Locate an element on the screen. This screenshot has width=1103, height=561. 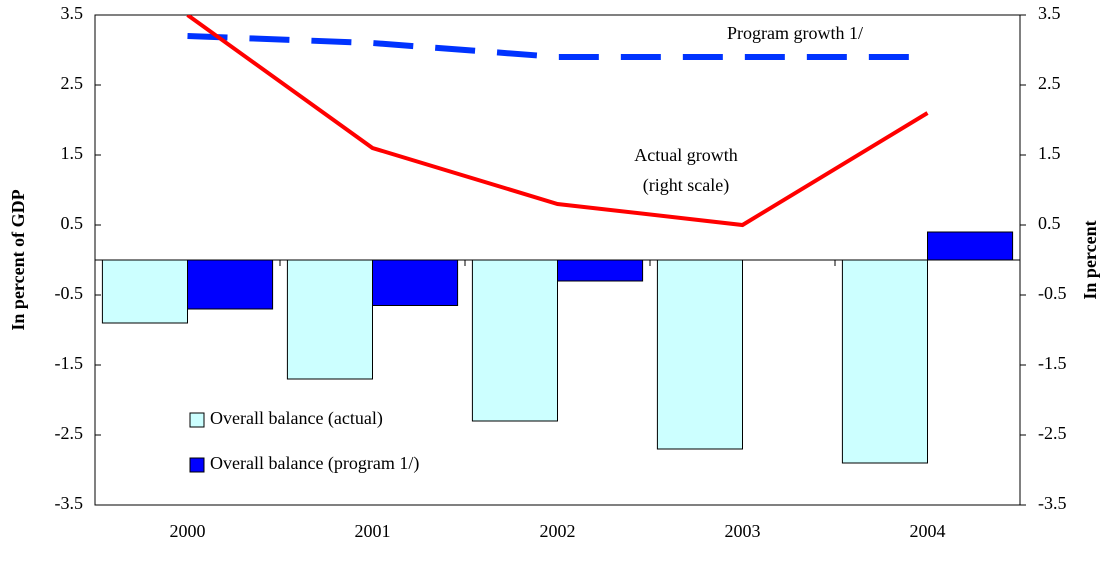
y-tick-label: 1.5 is located at coordinates (72, 153).